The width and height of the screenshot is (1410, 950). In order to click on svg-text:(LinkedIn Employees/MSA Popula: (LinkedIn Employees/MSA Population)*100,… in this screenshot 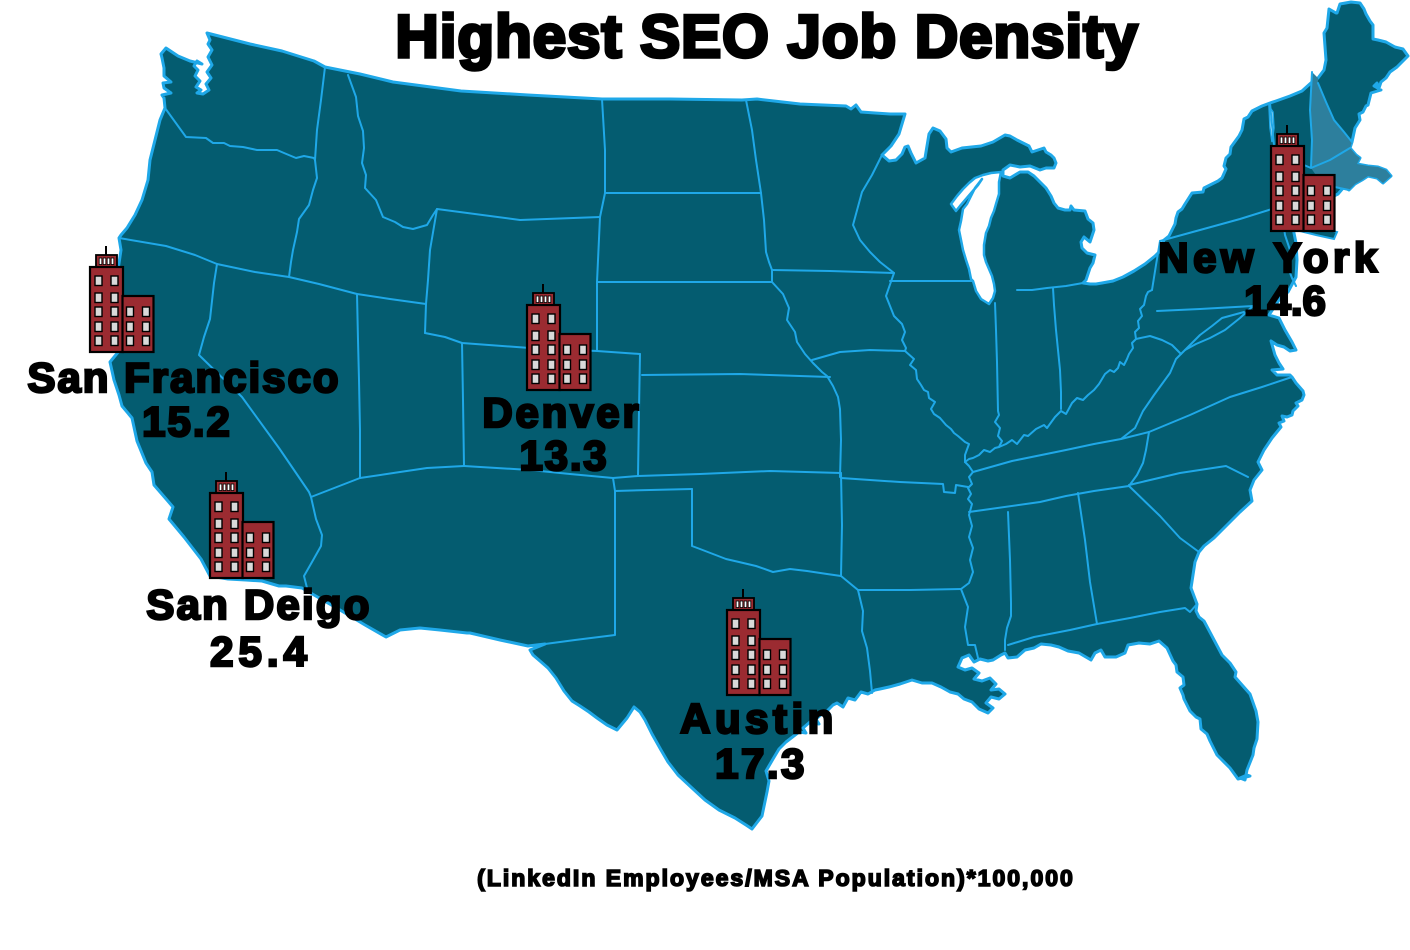, I will do `click(776, 878)`.